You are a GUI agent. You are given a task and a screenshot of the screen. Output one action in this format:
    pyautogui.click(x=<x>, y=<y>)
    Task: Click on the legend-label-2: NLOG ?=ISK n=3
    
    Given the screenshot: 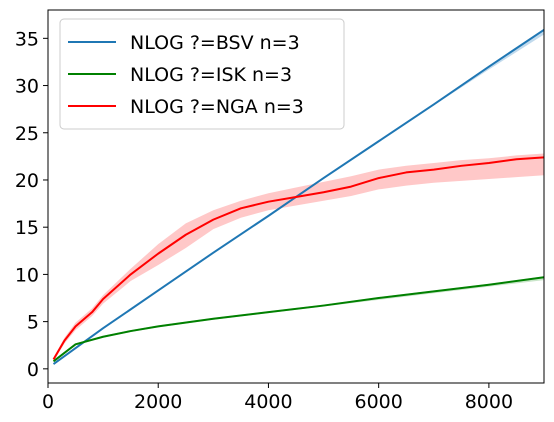 What is the action you would take?
    pyautogui.click(x=211, y=75)
    